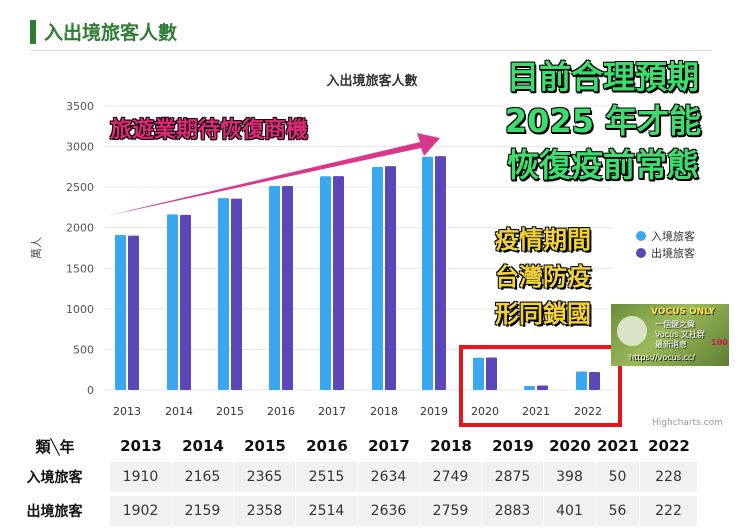 Image resolution: width=740 pixels, height=530 pixels. Describe the element at coordinates (513, 446) in the screenshot. I see `table-year-cell: 2019` at that location.